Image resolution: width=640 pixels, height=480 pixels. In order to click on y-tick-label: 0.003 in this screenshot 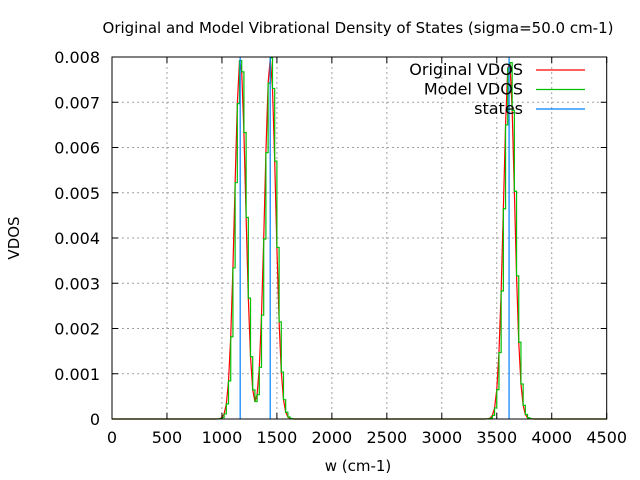, I will do `click(77, 283)`.